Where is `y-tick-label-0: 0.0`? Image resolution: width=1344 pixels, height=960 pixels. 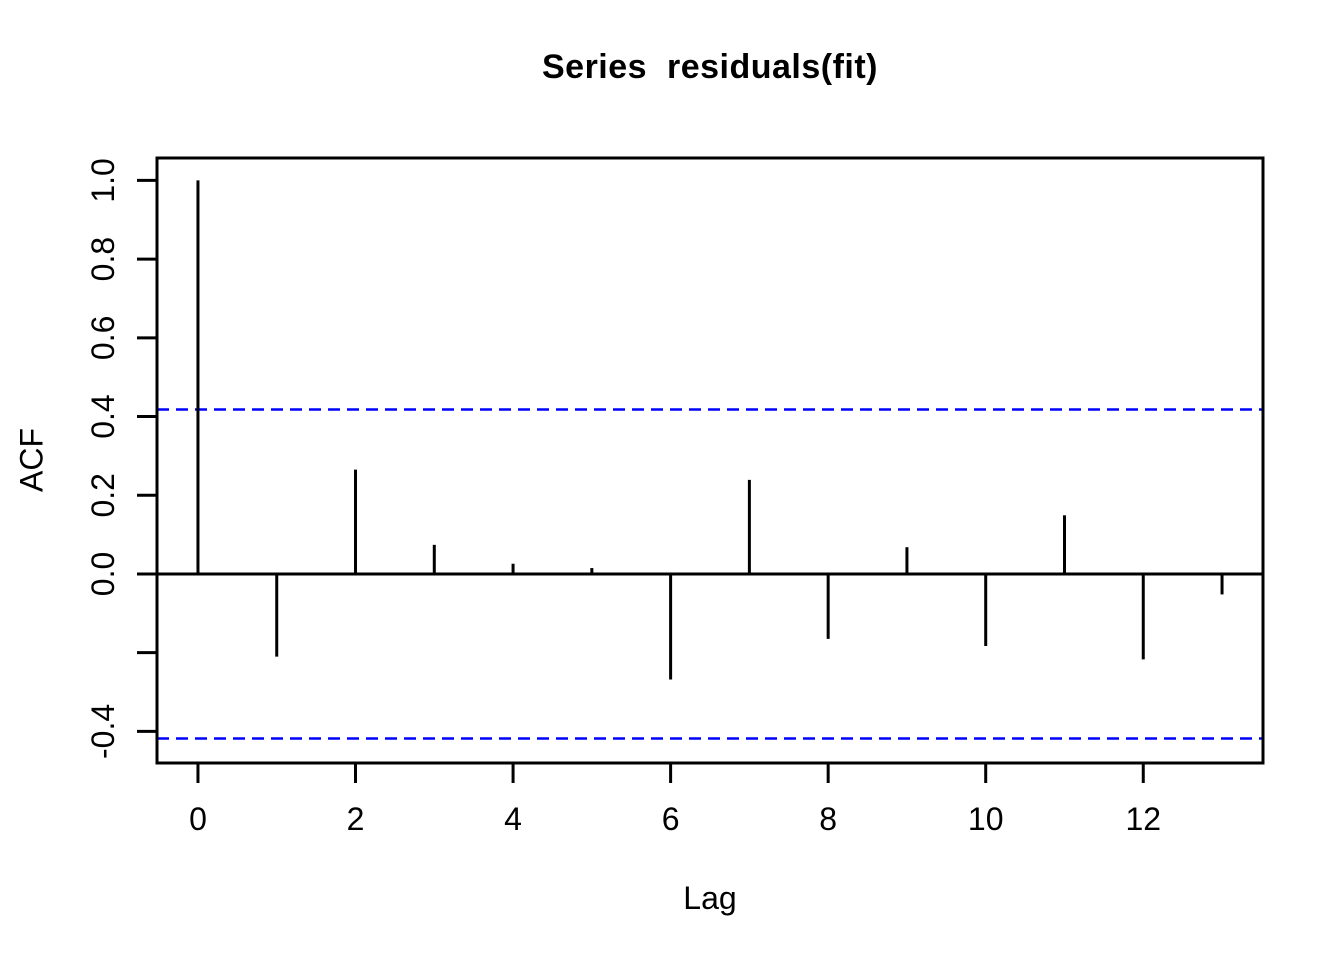 y-tick-label-0: 0.0 is located at coordinates (103, 574).